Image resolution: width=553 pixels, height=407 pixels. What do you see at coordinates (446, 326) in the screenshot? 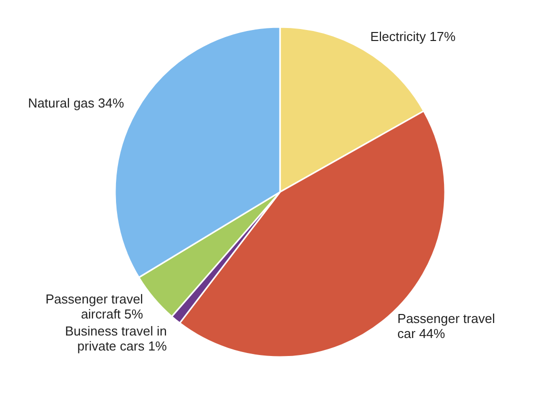
I see `slice-label: Passenger travel car 44%` at bounding box center [446, 326].